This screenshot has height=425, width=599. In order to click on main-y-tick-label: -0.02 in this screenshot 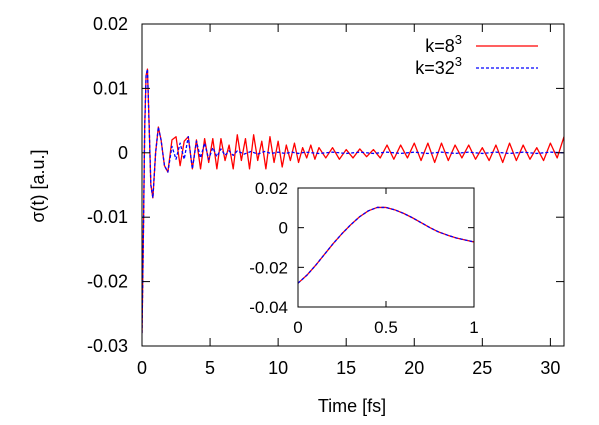, I will do `click(107, 282)`.